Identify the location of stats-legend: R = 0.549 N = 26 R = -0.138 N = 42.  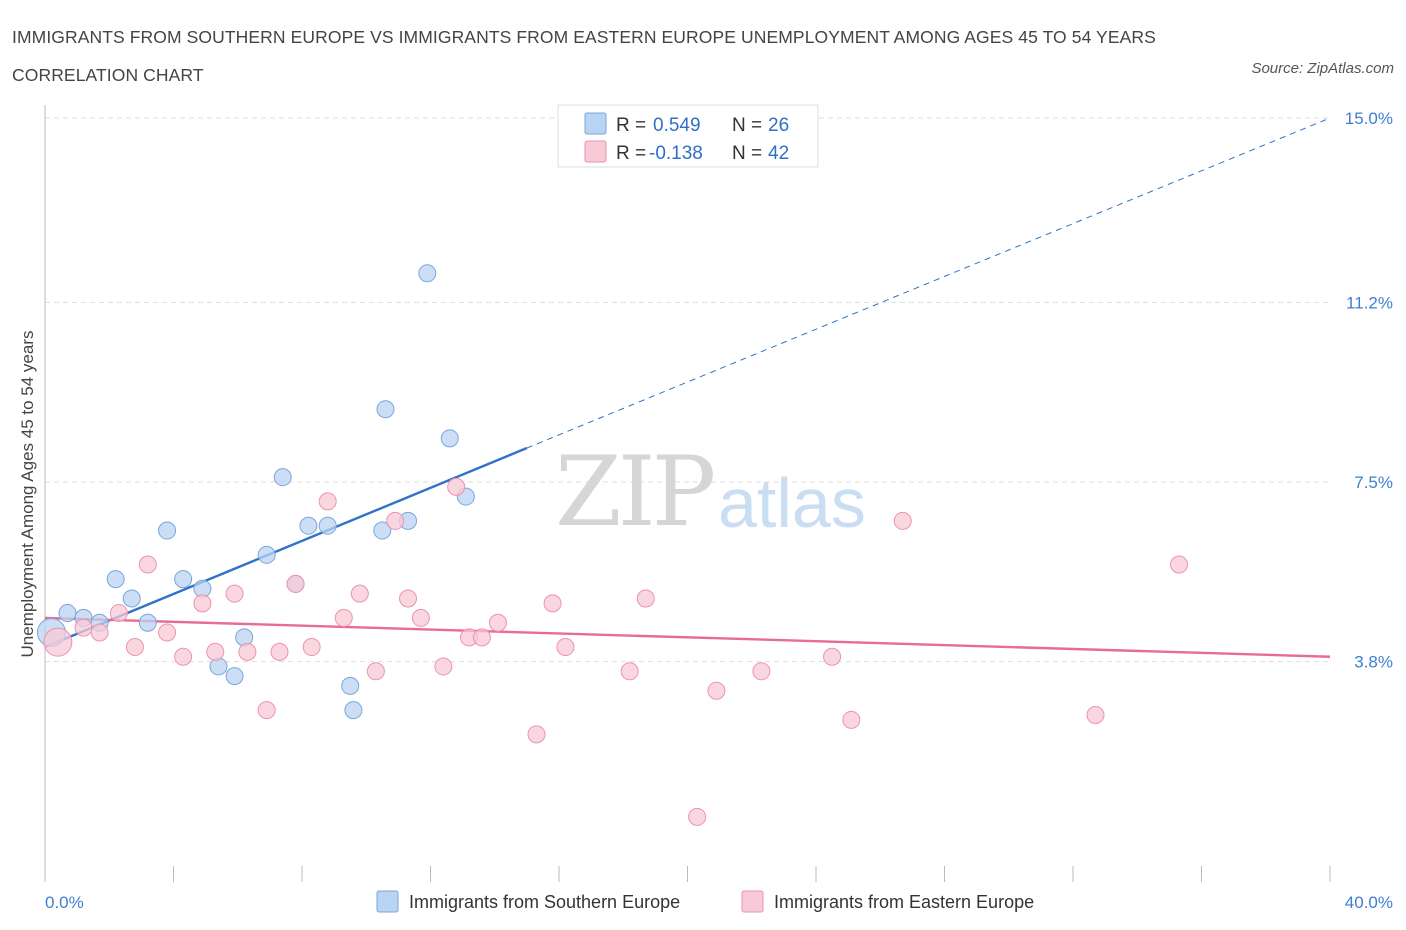
(688, 136).